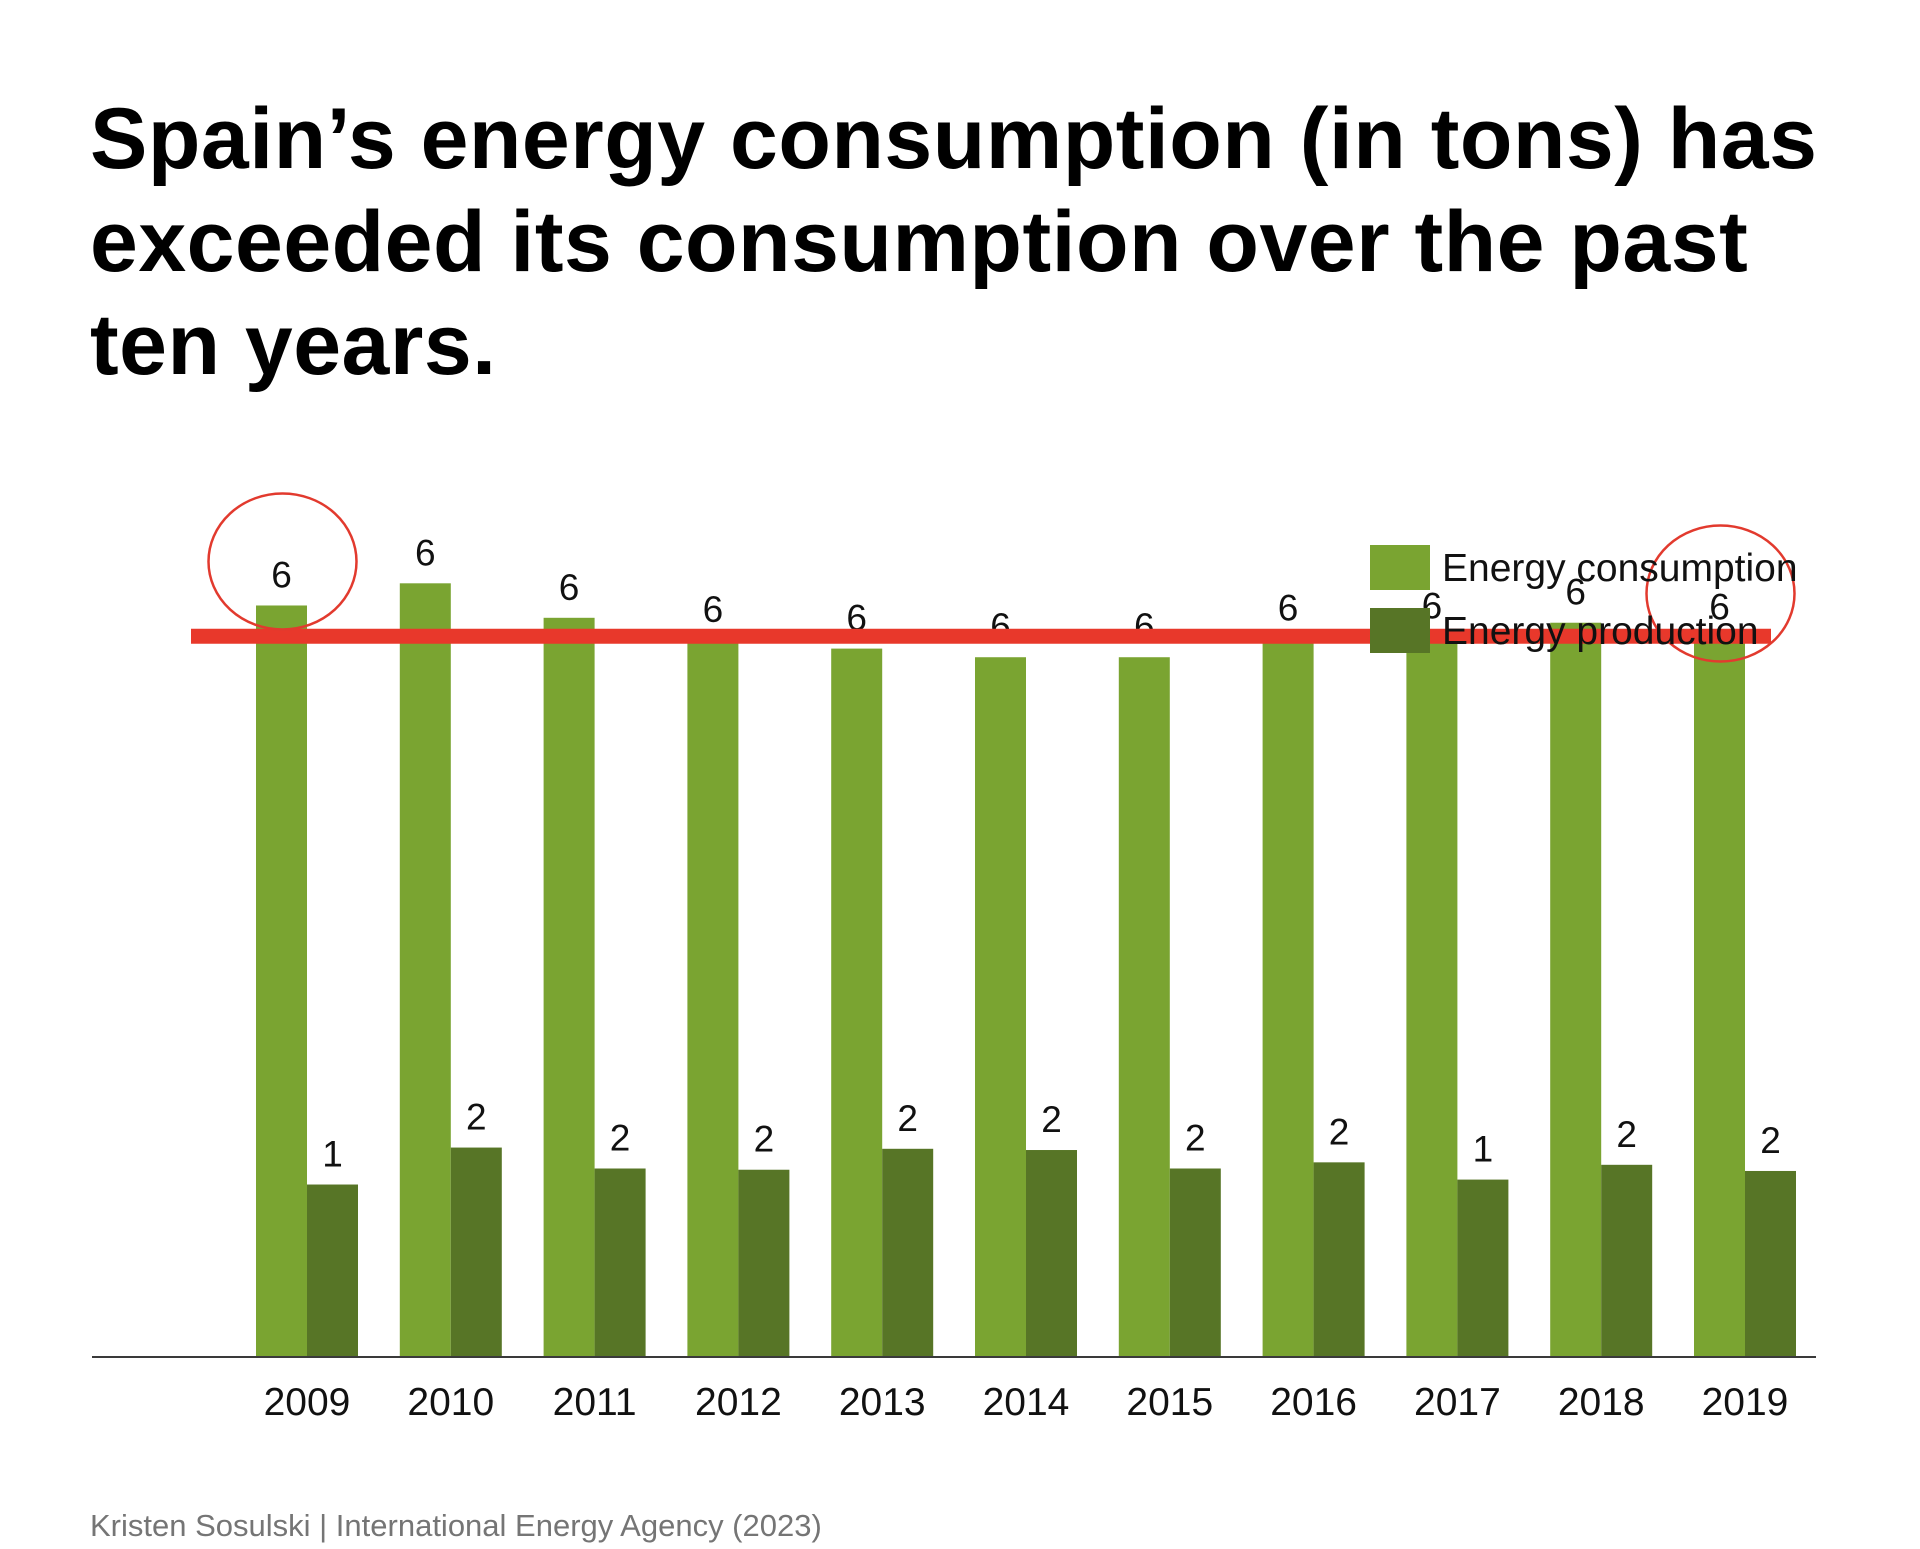 Image resolution: width=1920 pixels, height=1549 pixels. What do you see at coordinates (620, 1262) in the screenshot?
I see `bar-production-2011` at bounding box center [620, 1262].